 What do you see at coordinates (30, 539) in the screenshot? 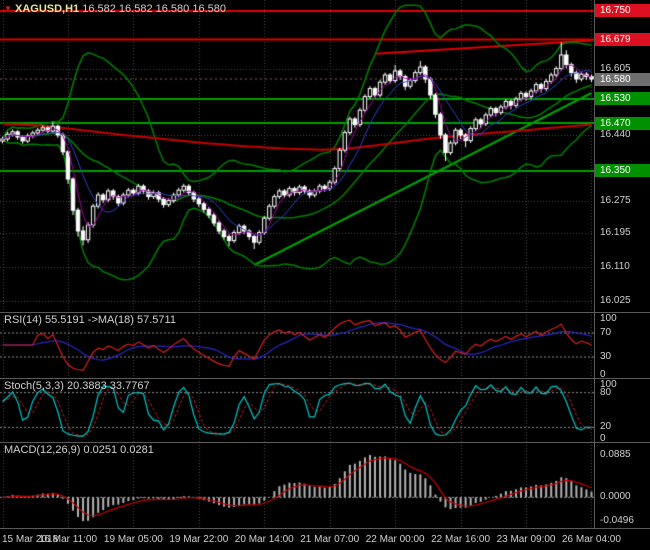
I see `time-axis-label: 15 Mar 2018` at bounding box center [30, 539].